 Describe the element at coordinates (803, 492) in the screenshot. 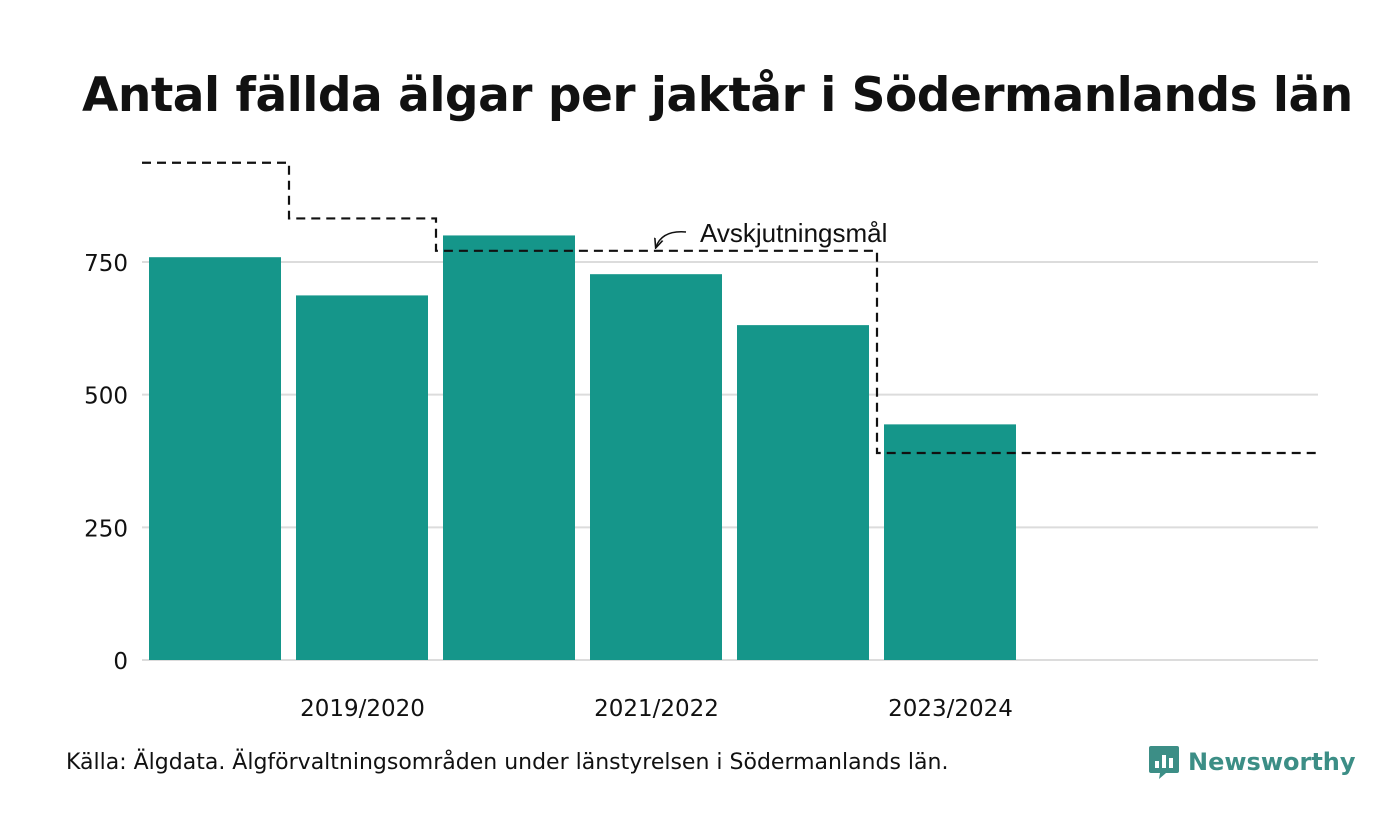

I see `bar-2022-2023` at that location.